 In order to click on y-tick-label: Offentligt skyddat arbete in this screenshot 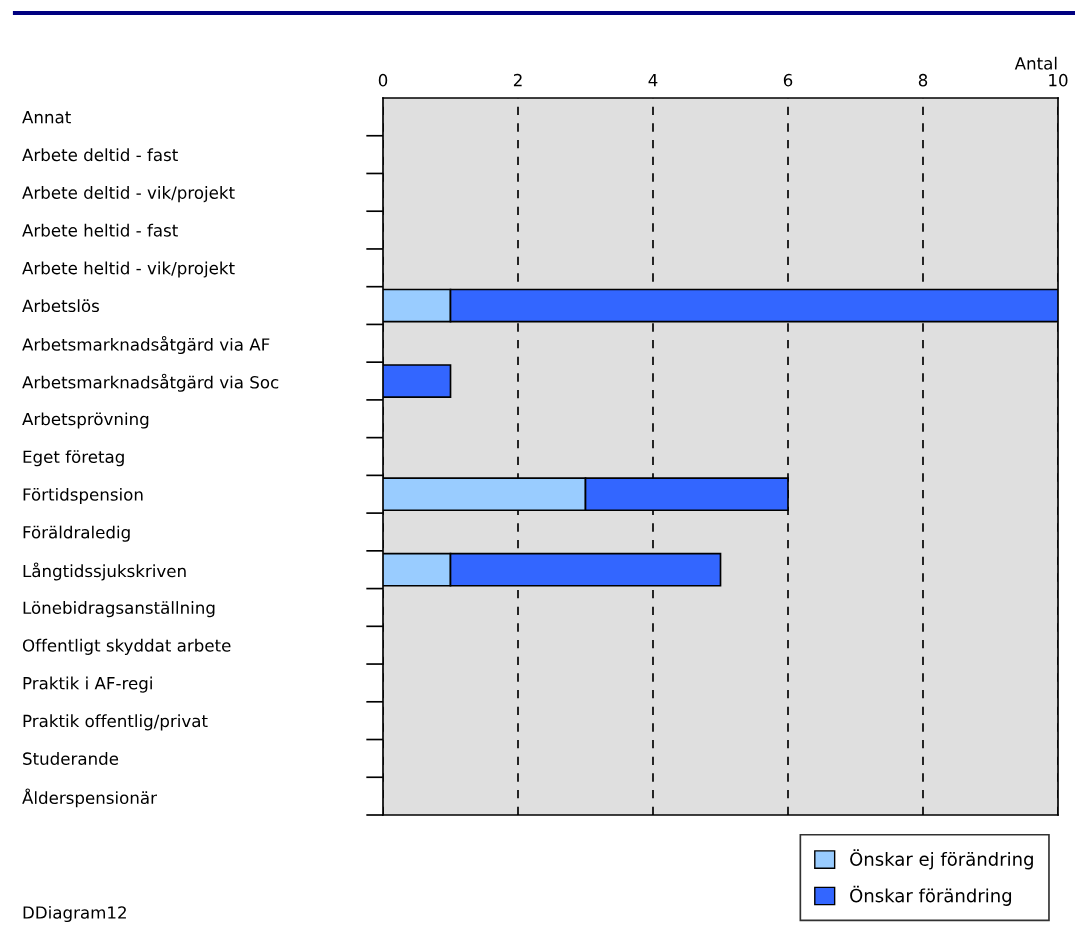, I will do `click(126, 646)`.